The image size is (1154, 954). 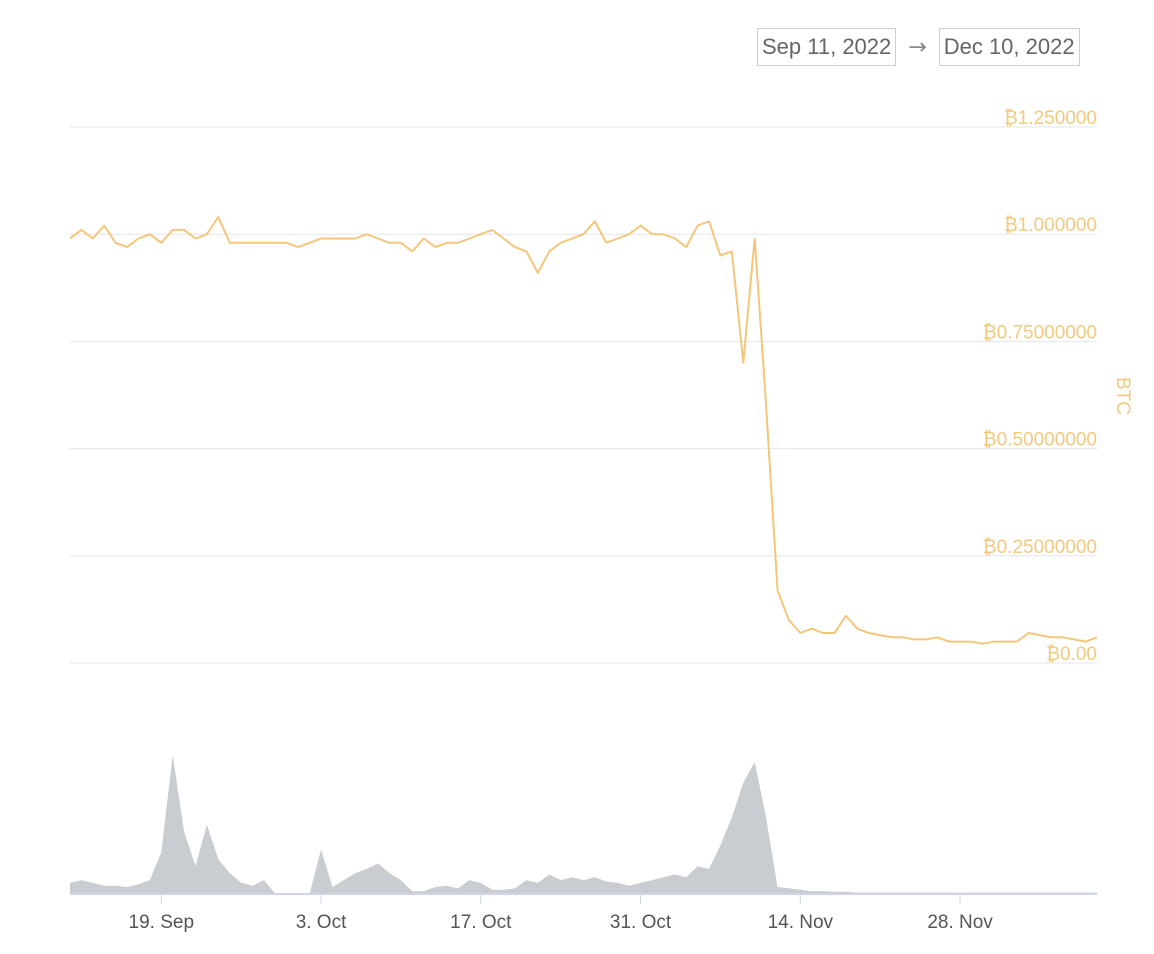 What do you see at coordinates (801, 922) in the screenshot?
I see `x-tick-label: 14. Nov` at bounding box center [801, 922].